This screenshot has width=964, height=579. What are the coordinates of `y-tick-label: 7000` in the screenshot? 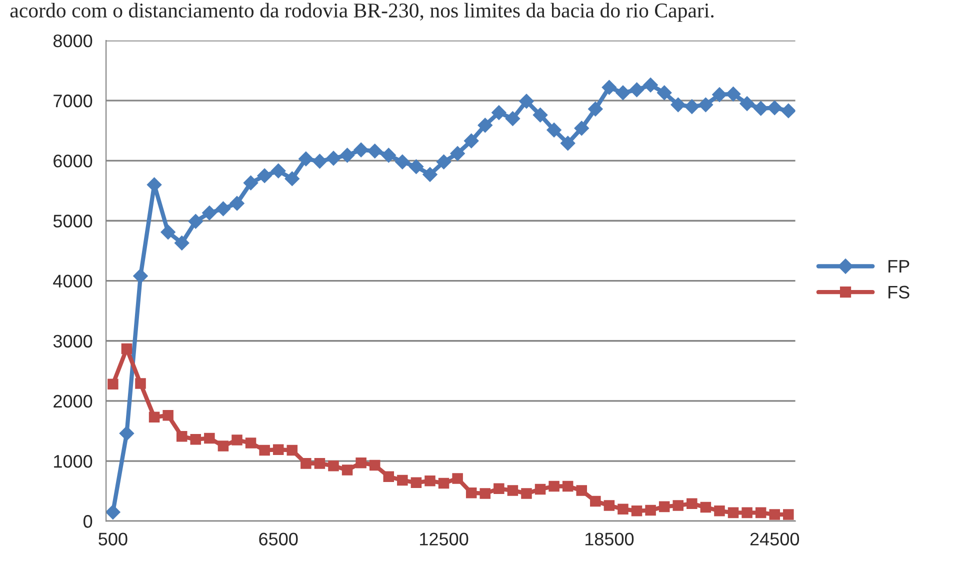 It's located at (73, 101).